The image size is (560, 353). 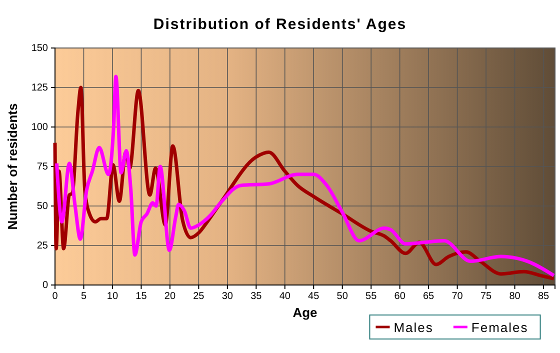 I want to click on x-tick-label: 40, so click(x=285, y=296).